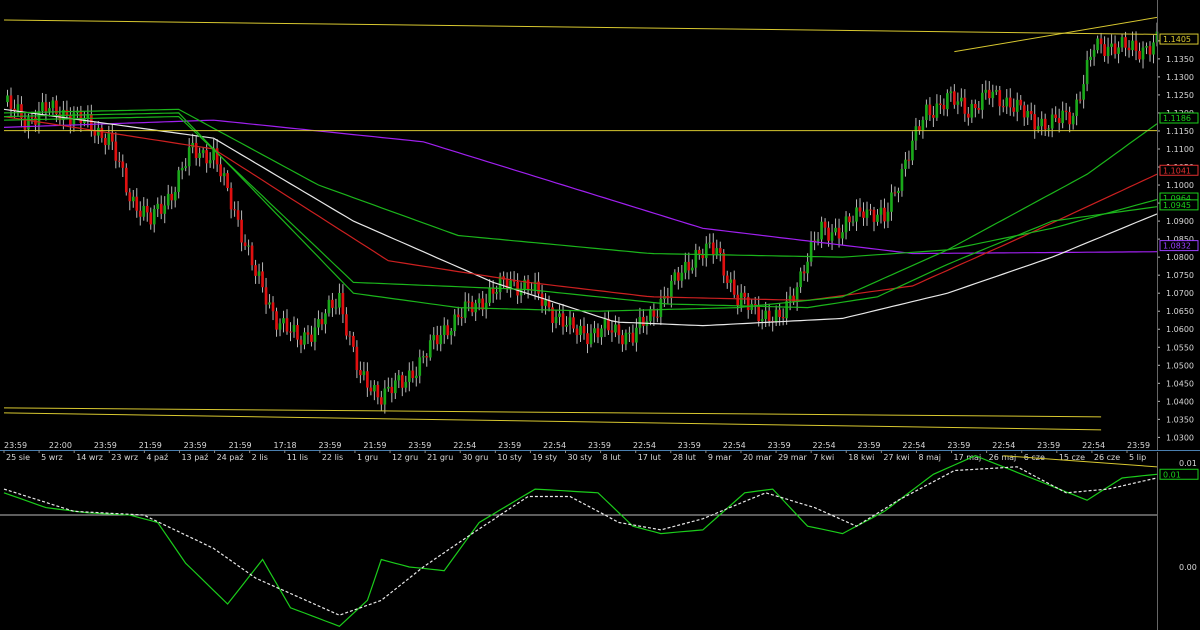 The image size is (1200, 630). Describe the element at coordinates (612, 457) in the screenshot. I see `date-tick-label: 8 lut` at that location.